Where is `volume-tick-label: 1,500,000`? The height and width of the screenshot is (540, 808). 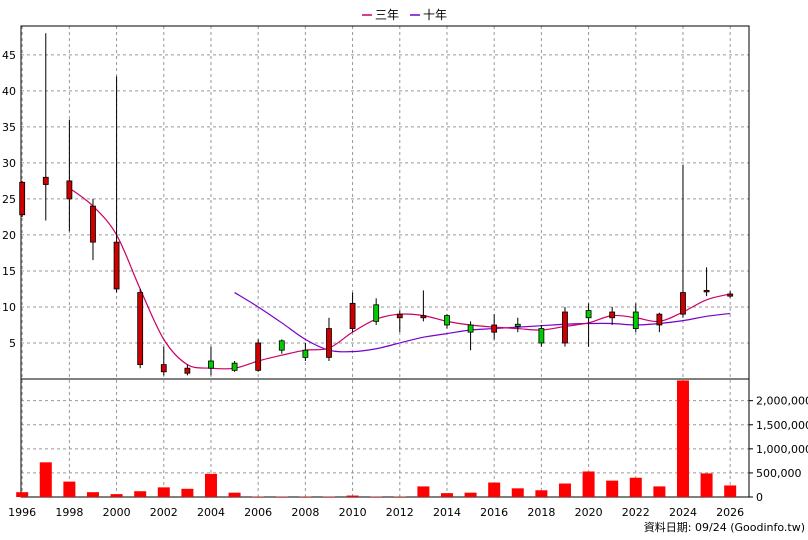 volume-tick-label: 1,500,000 is located at coordinates (782, 425).